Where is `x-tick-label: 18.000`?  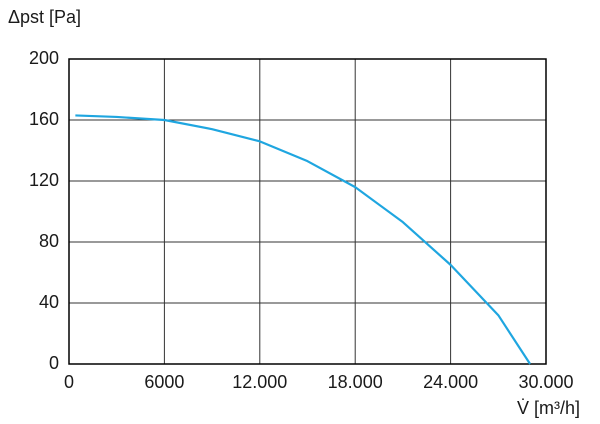
x-tick-label: 18.000 is located at coordinates (355, 382).